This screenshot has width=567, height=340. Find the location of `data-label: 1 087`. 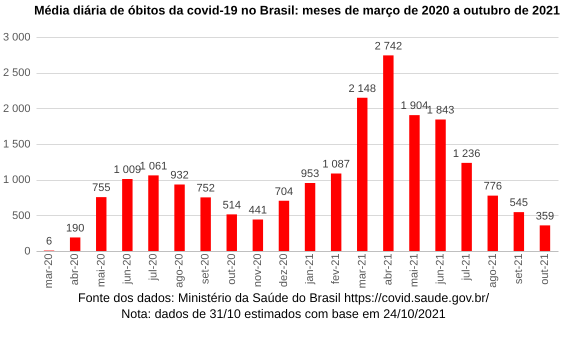

data-label: 1 087 is located at coordinates (336, 164).